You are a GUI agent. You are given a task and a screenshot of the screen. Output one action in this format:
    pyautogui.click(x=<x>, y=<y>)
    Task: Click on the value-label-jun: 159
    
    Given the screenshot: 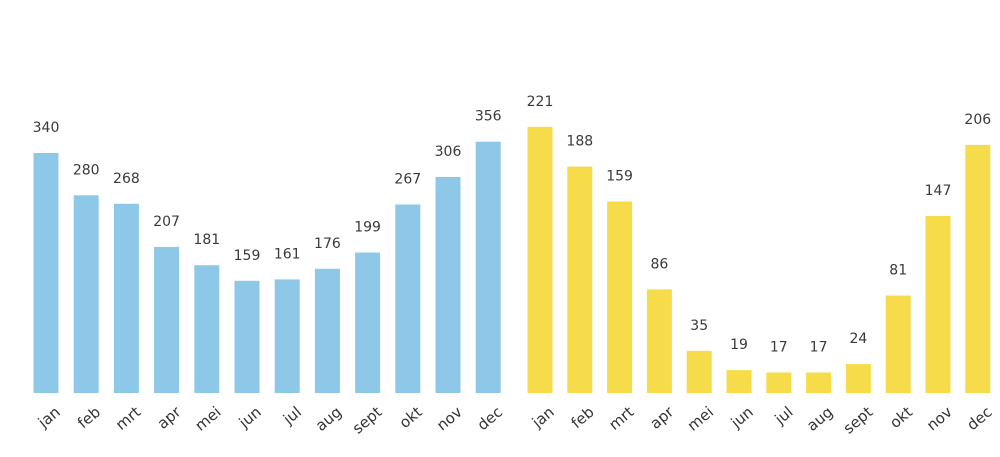 What is the action you would take?
    pyautogui.click(x=247, y=256)
    